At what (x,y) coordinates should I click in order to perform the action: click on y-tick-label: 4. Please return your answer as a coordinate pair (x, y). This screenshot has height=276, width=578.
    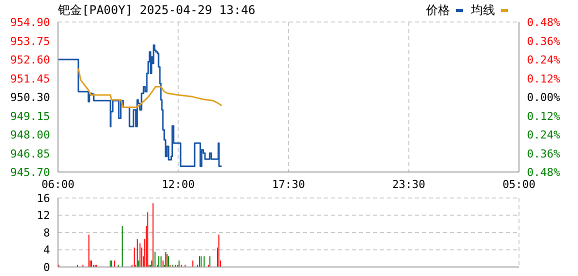
    Looking at the image, I should click on (46, 250).